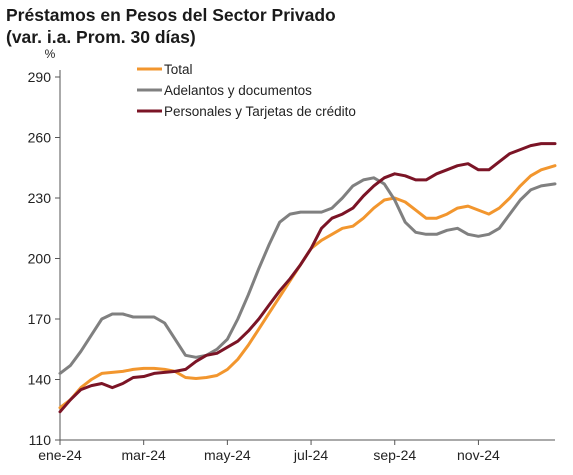 The height and width of the screenshot is (475, 573). I want to click on x-tick-label: sep-24, so click(394, 455).